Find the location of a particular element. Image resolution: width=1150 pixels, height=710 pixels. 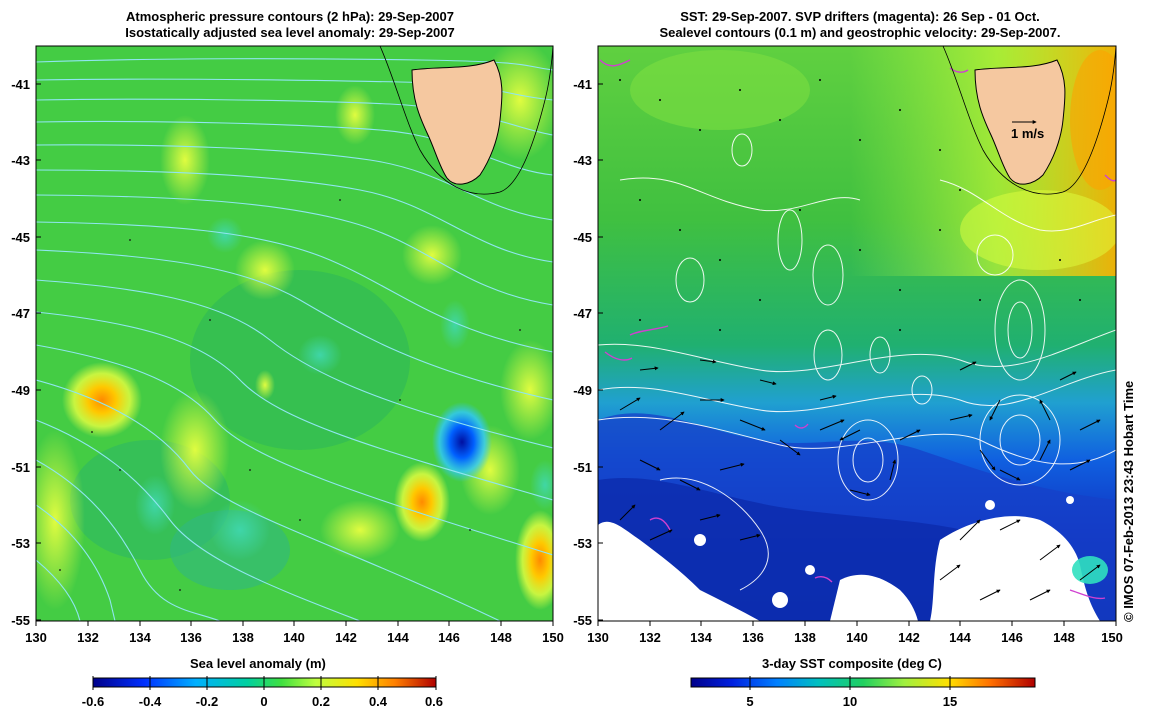

colorbar-tick: 0 is located at coordinates (263, 701).